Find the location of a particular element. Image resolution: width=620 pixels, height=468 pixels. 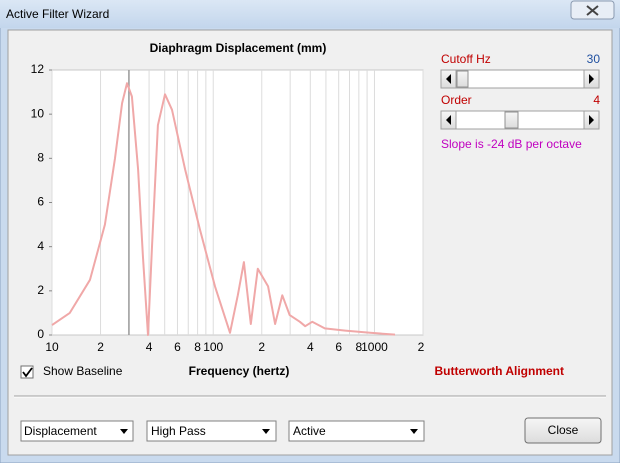

y-tick-label: 10 is located at coordinates (38, 113).